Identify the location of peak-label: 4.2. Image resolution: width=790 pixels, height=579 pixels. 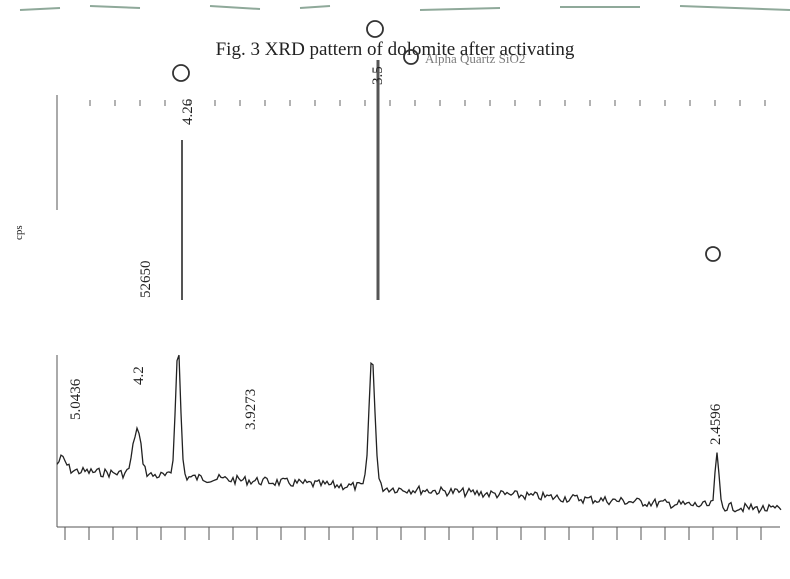
(139, 375).